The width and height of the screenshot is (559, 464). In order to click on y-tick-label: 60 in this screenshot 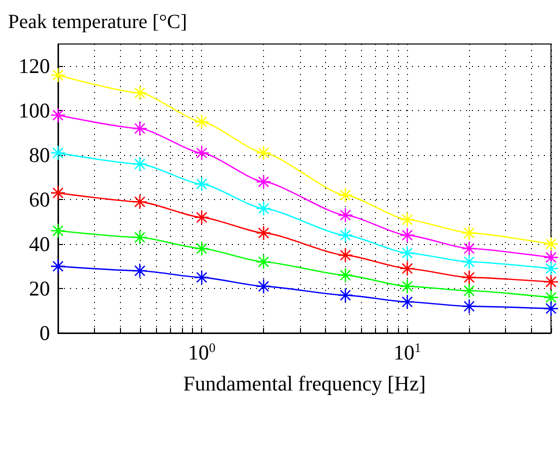, I will do `click(39, 200)`.